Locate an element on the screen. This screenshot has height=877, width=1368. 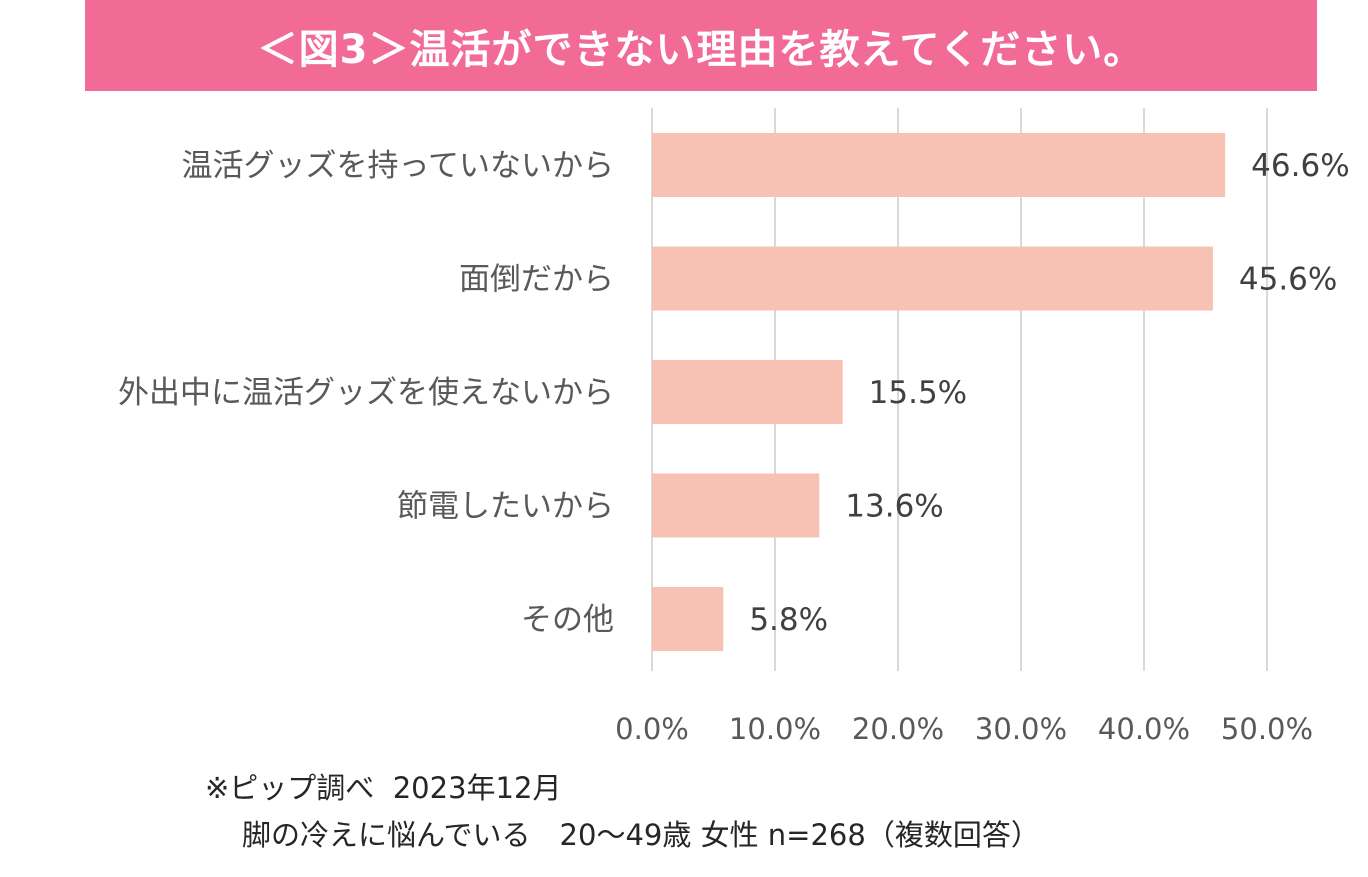
x-tick-label: 10.0% is located at coordinates (775, 729).